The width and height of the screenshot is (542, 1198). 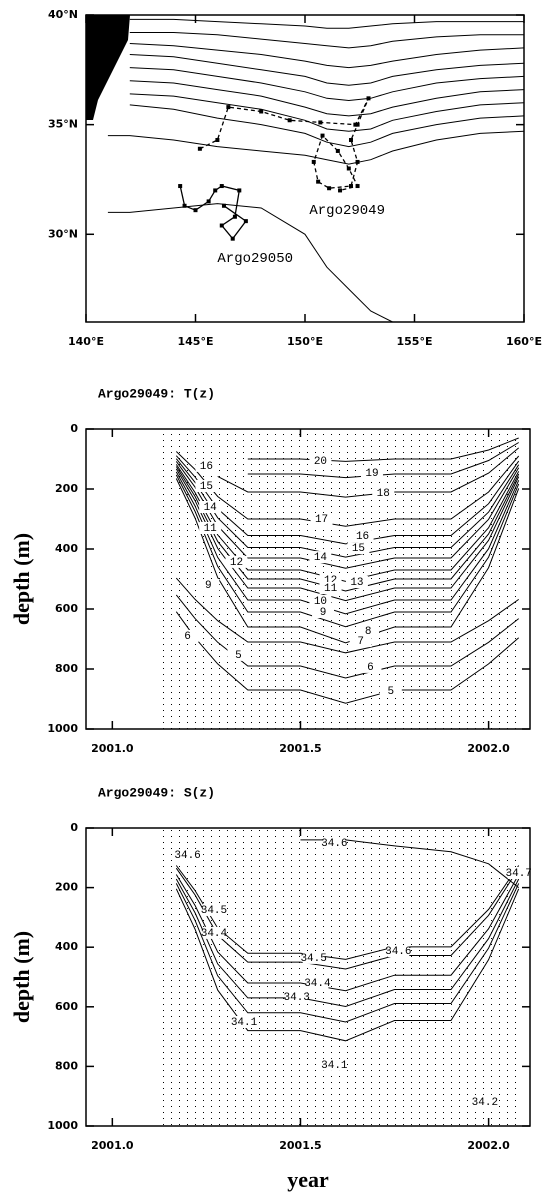 What do you see at coordinates (62, 728) in the screenshot?
I see `y-tick-label: 1000` at bounding box center [62, 728].